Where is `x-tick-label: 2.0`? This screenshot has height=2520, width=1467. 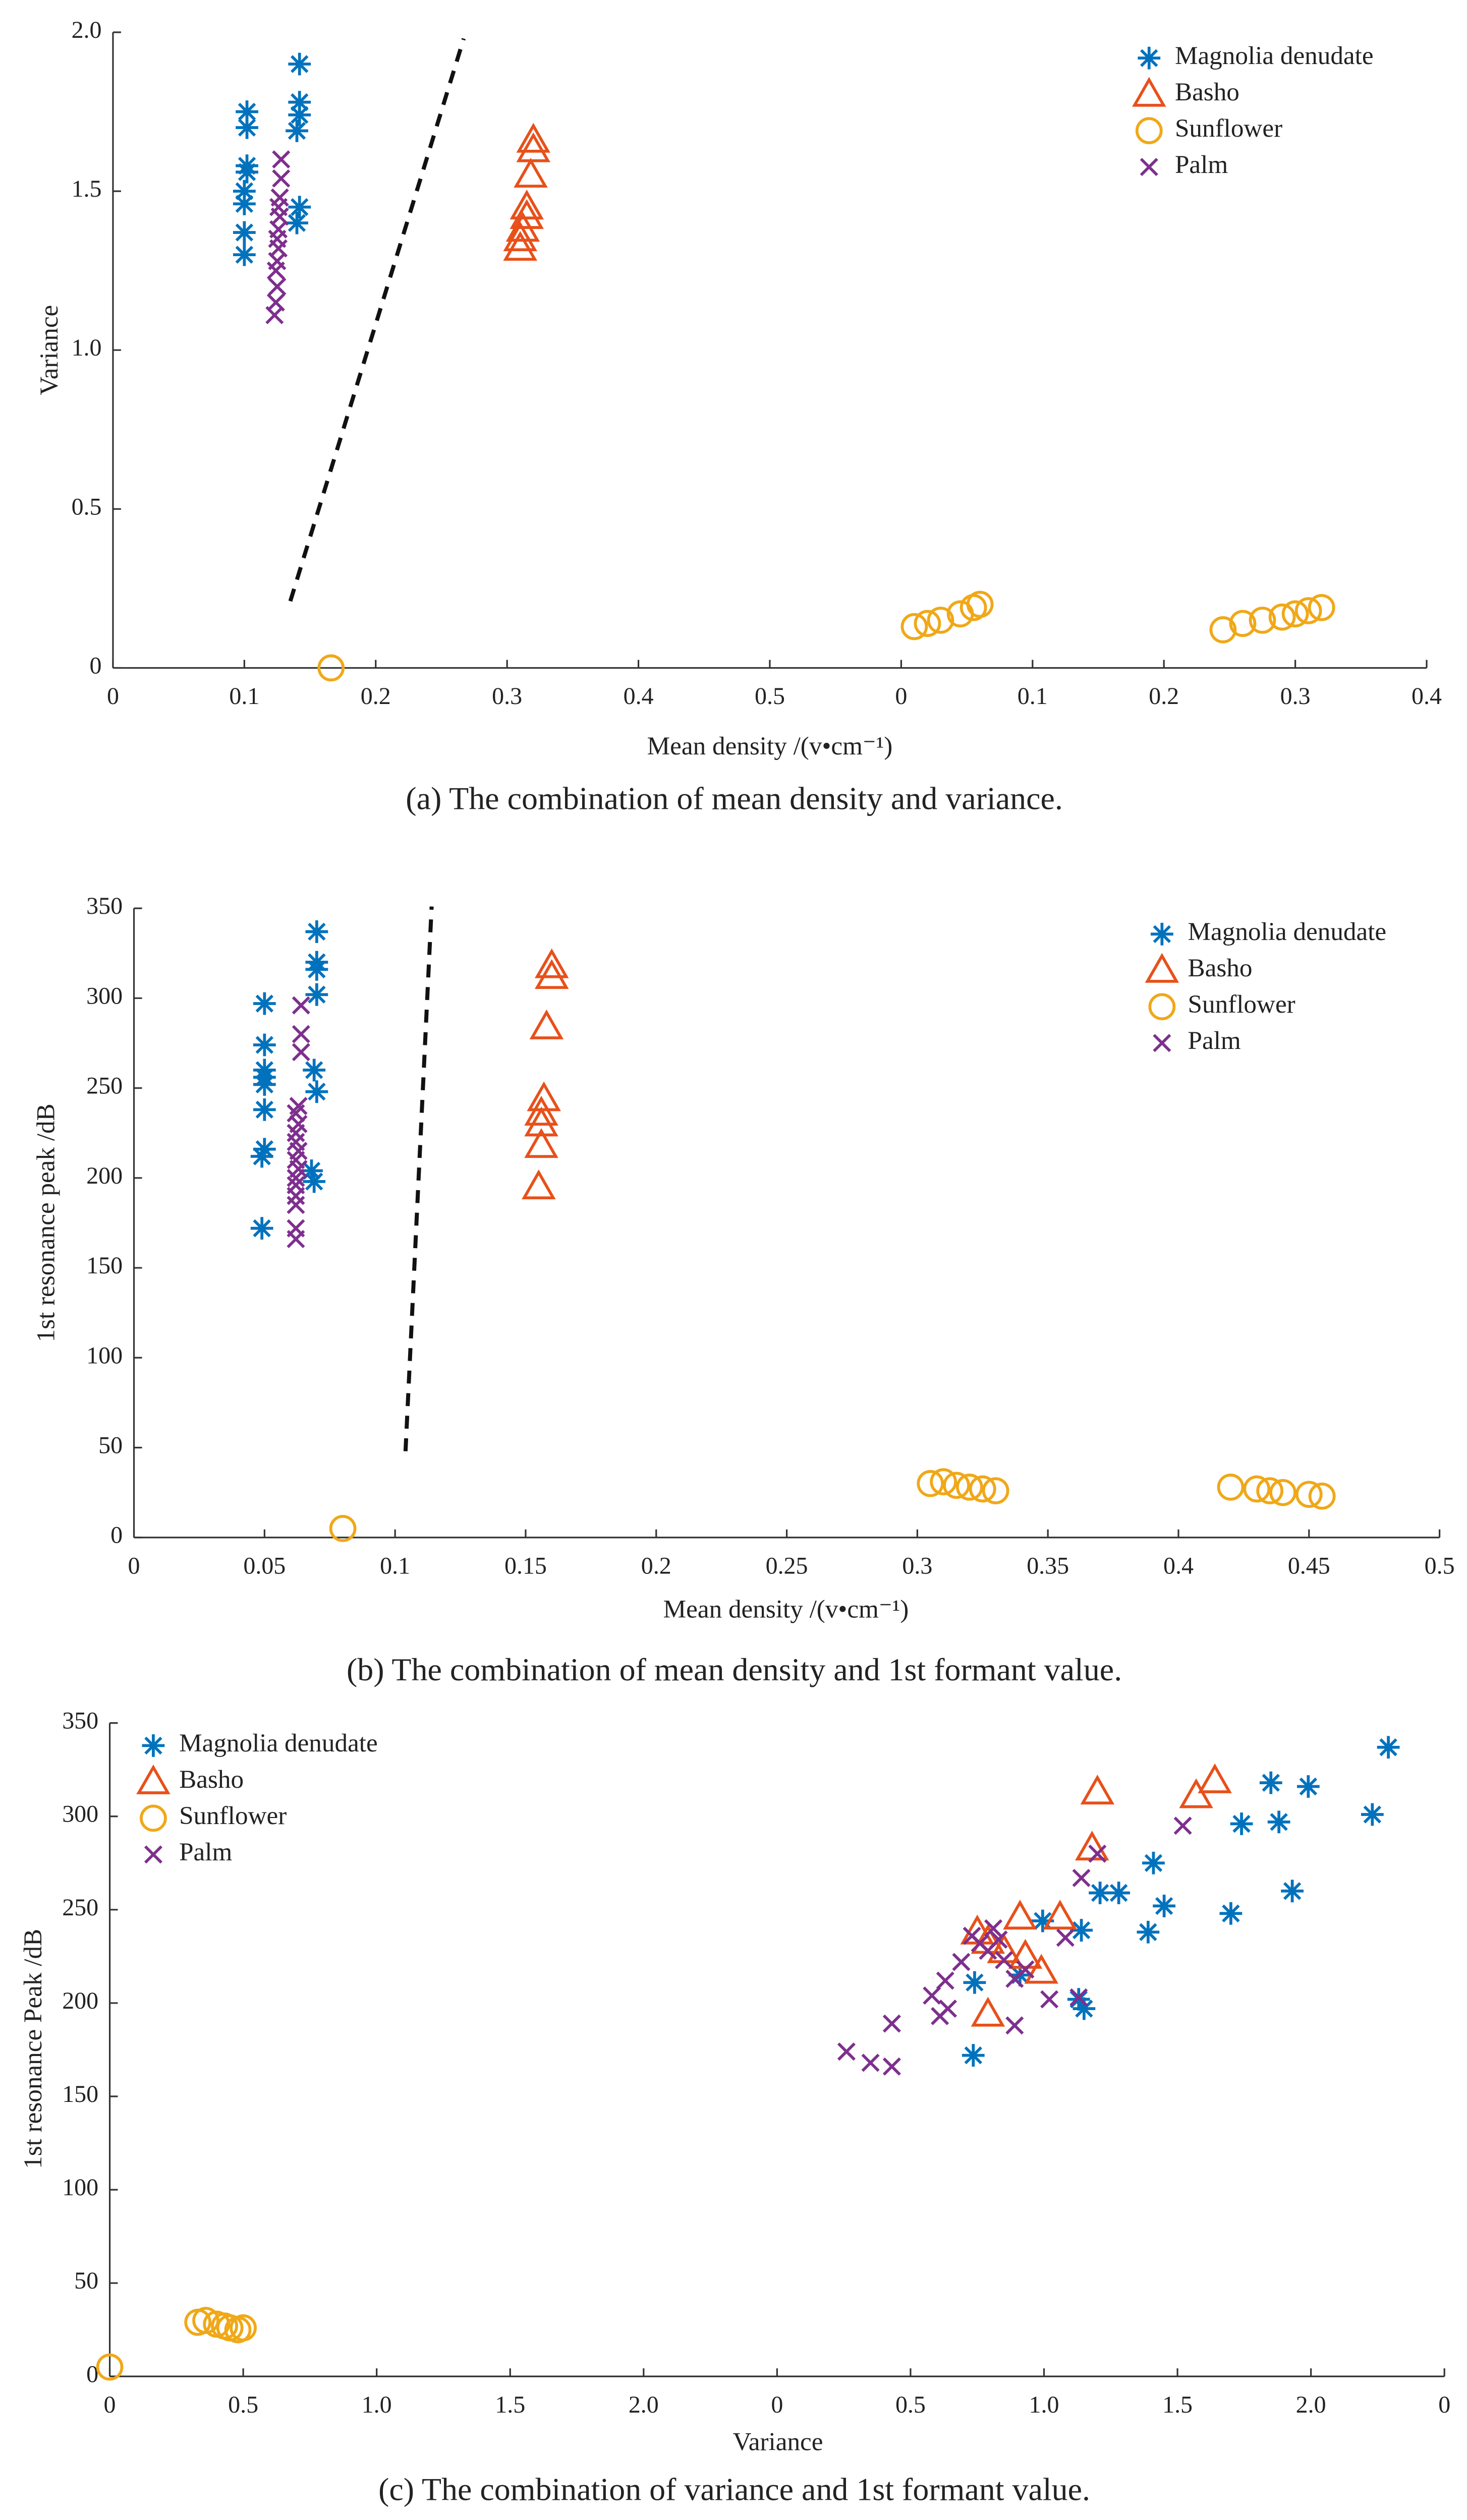
x-tick-label: 2.0 is located at coordinates (644, 2405).